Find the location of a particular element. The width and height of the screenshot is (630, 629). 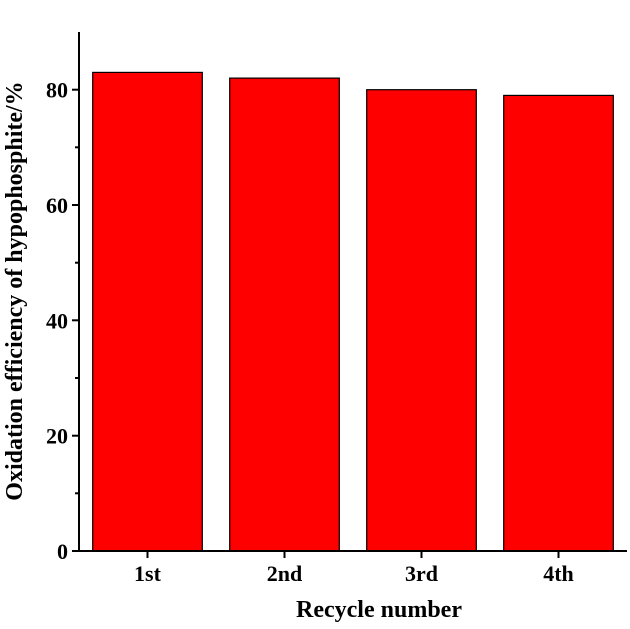

bar-2nd is located at coordinates (284, 314).